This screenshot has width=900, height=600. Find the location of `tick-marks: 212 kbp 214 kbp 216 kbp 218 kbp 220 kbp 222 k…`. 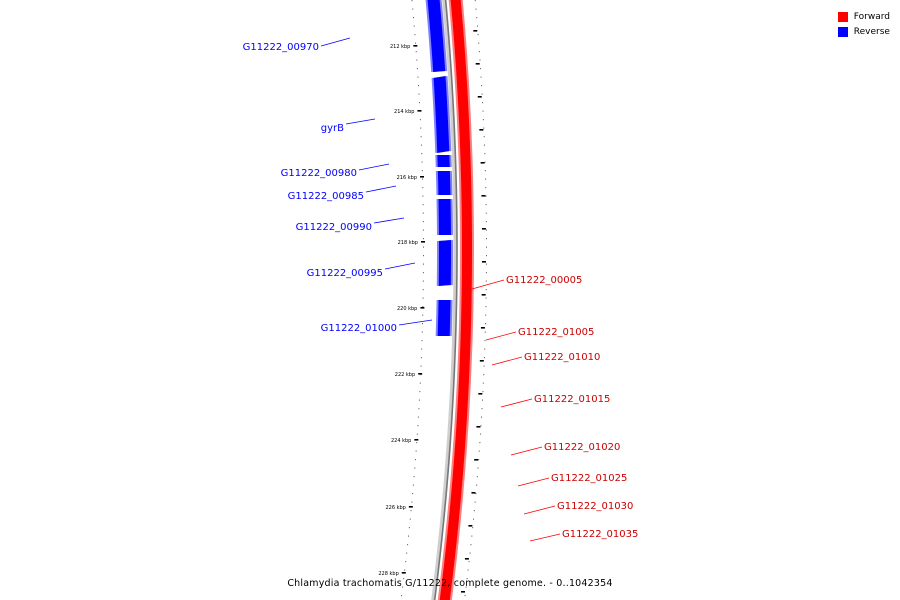

tick-marks: 212 kbp 214 kbp 216 kbp 218 kbp 220 kbp 222 k… is located at coordinates (432, 298).